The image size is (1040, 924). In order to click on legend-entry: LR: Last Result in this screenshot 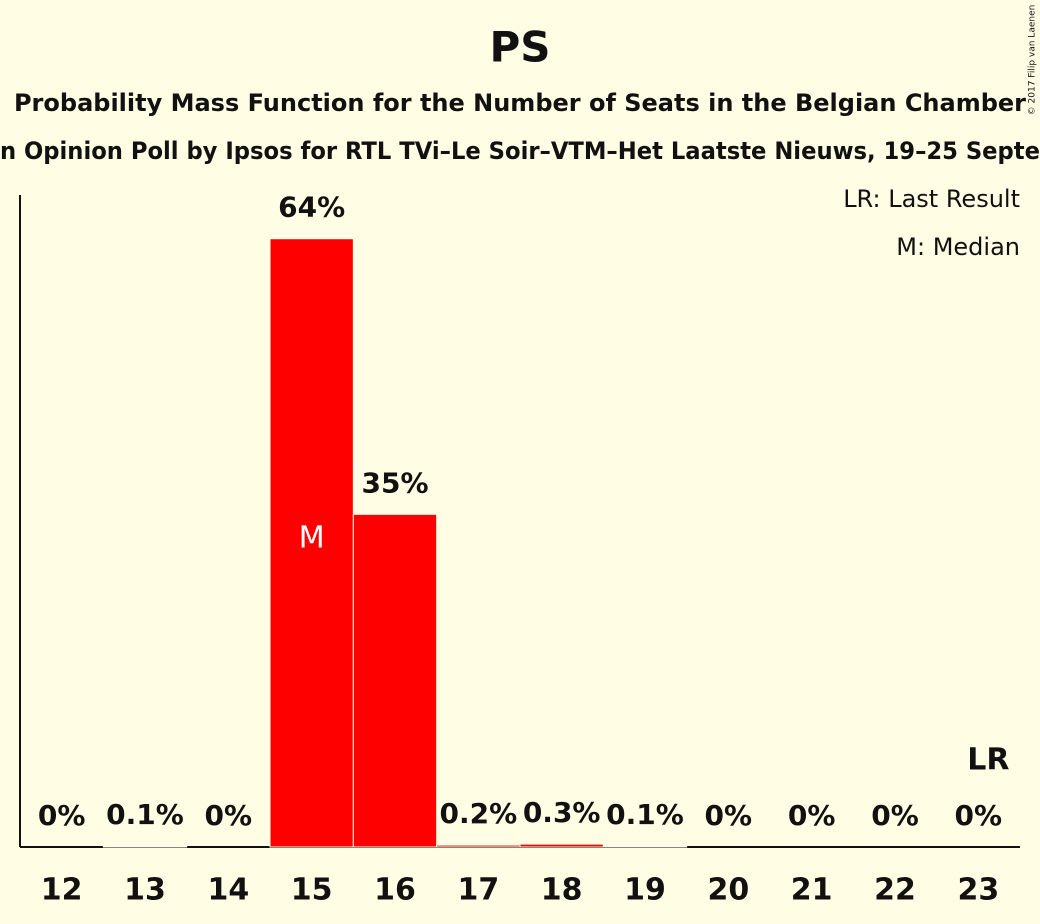, I will do `click(931, 199)`.